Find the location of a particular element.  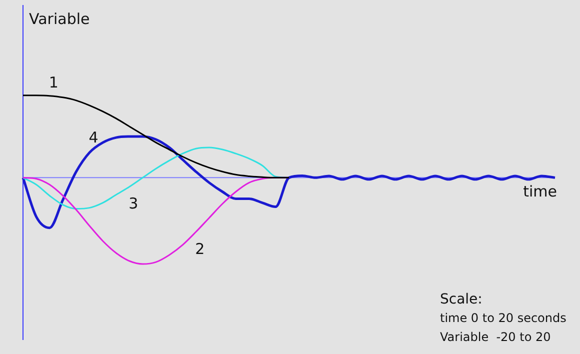

text: Scale: is located at coordinates (461, 300).